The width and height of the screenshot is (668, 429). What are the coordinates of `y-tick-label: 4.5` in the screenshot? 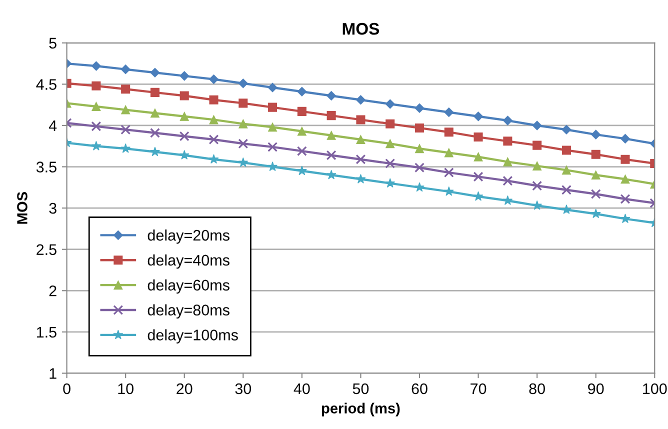 It's located at (46, 84).